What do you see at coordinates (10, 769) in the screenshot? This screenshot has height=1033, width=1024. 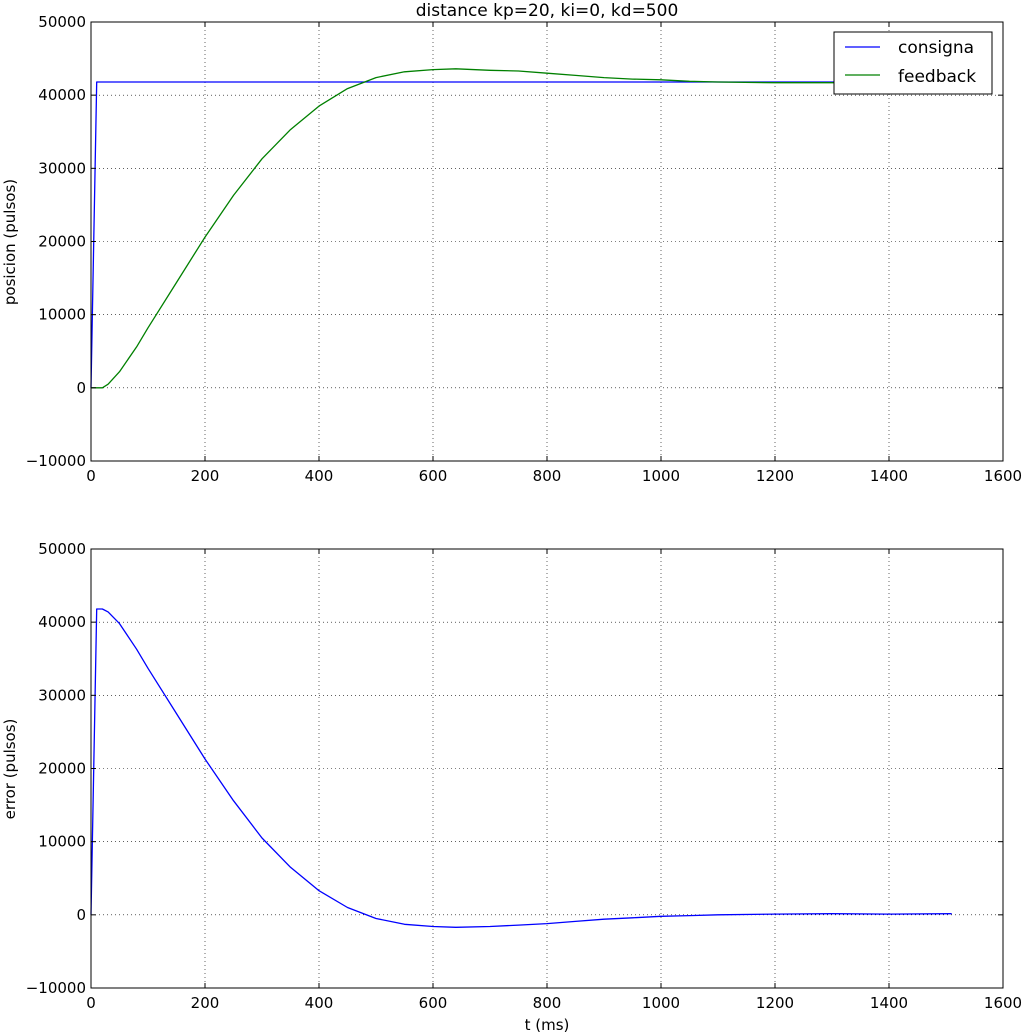 I see `y-axis-label: error (pulsos)` at bounding box center [10, 769].